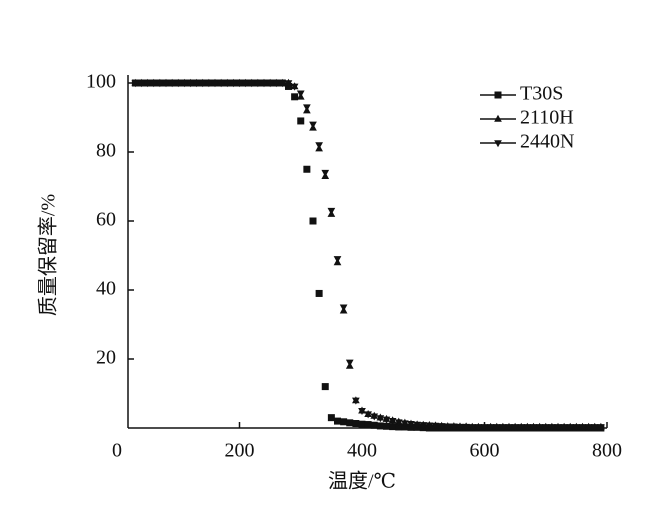  I want to click on x-tick-label: 400, so click(362, 451).